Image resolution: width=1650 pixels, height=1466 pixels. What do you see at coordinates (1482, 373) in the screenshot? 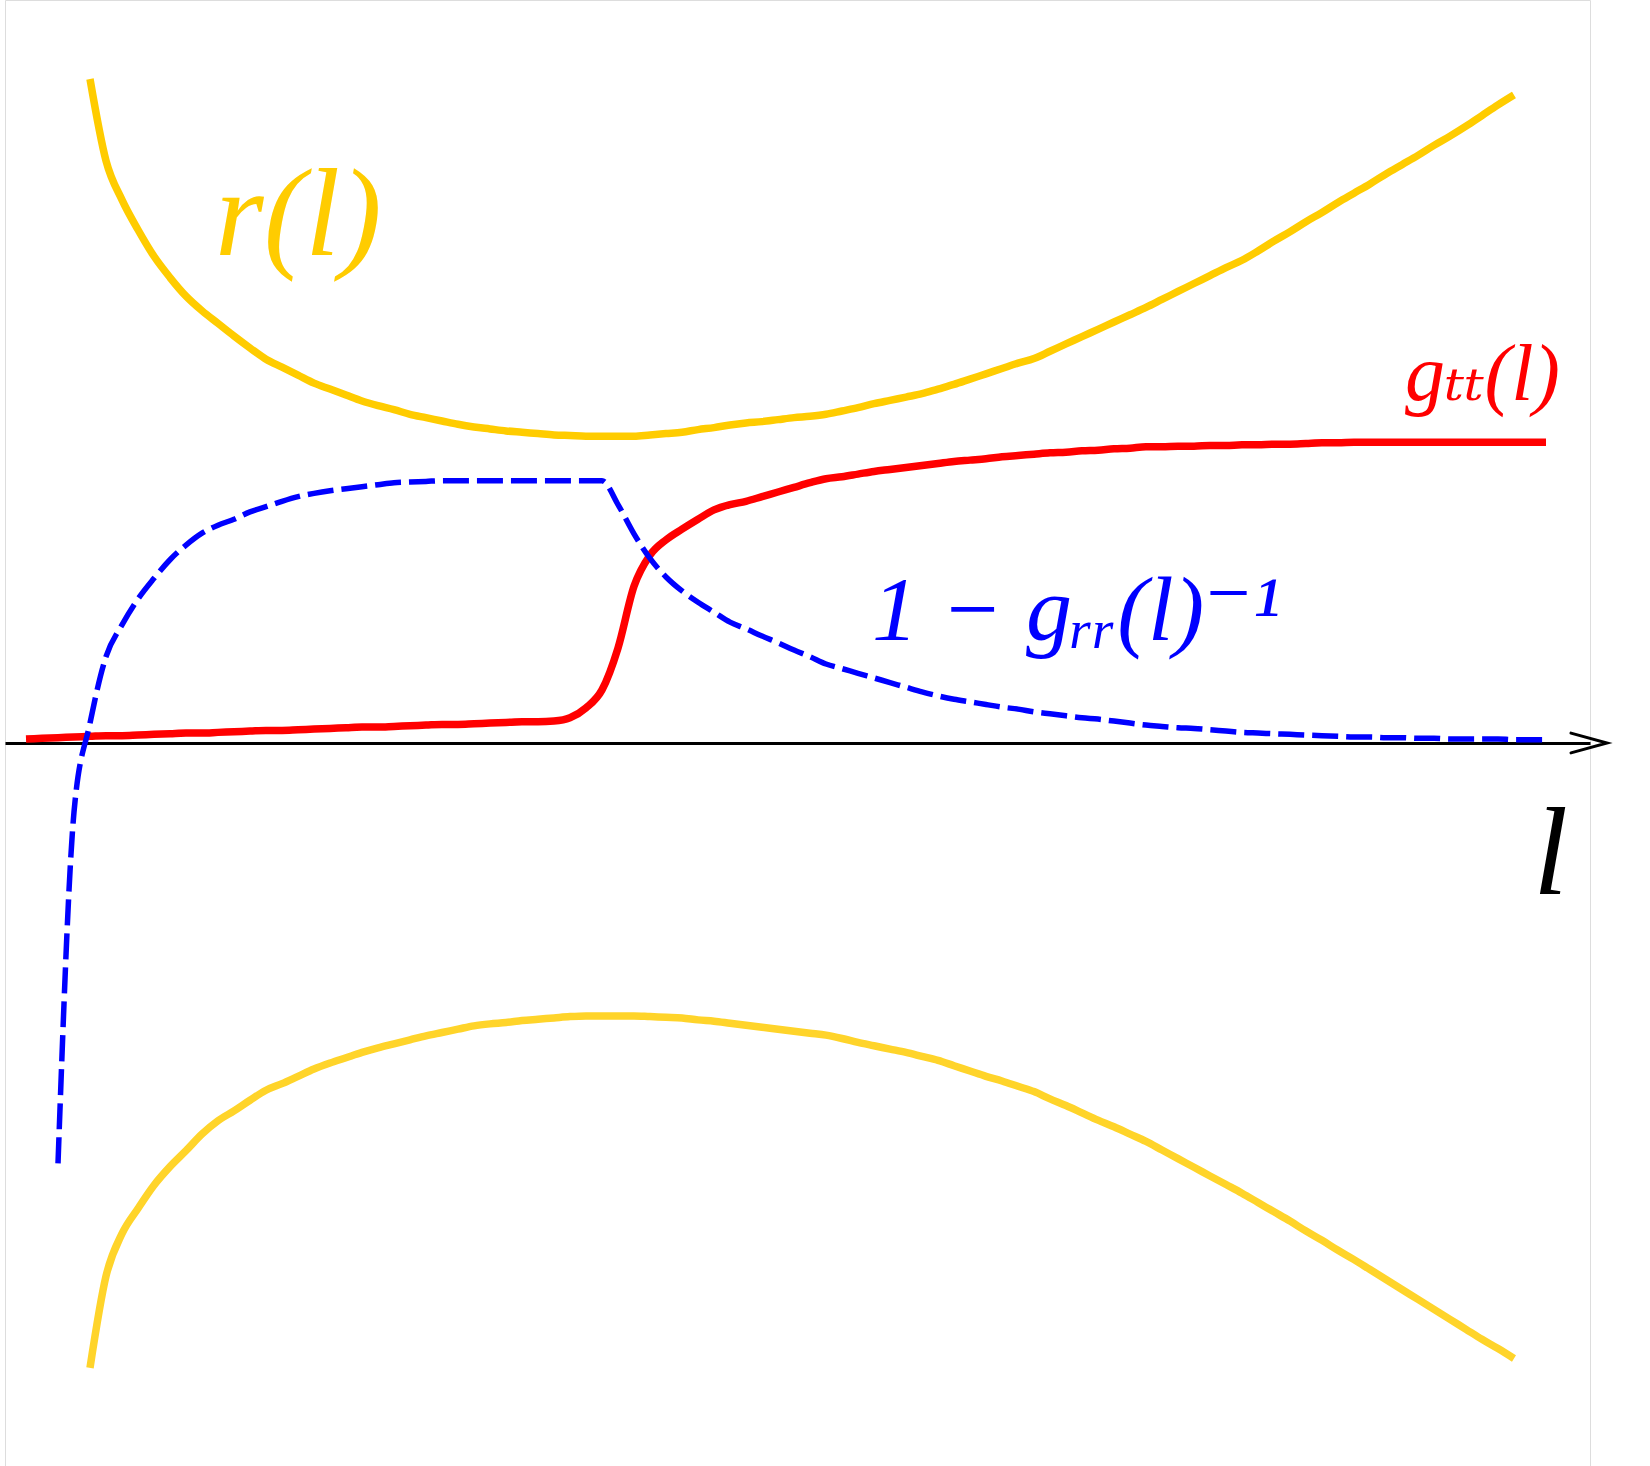
I see `series-label: gₜₜ(l)` at bounding box center [1482, 373].